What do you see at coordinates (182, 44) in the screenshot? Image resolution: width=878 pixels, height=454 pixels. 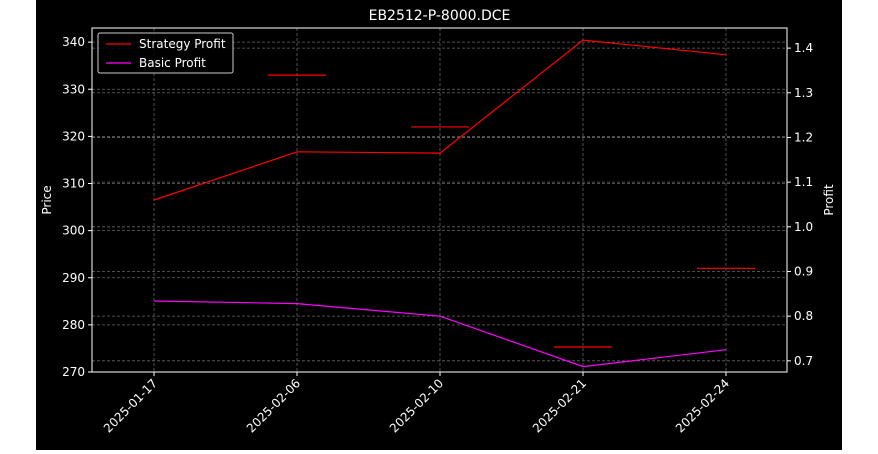 I see `legend-label-strategy-profit: Strategy Profit` at bounding box center [182, 44].